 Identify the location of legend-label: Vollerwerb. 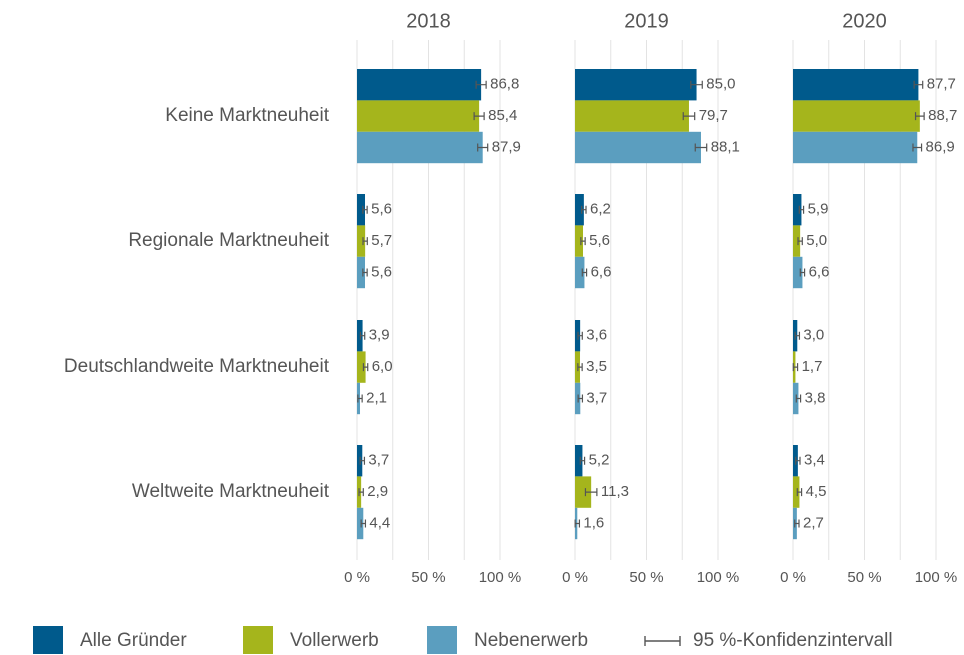
(334, 640).